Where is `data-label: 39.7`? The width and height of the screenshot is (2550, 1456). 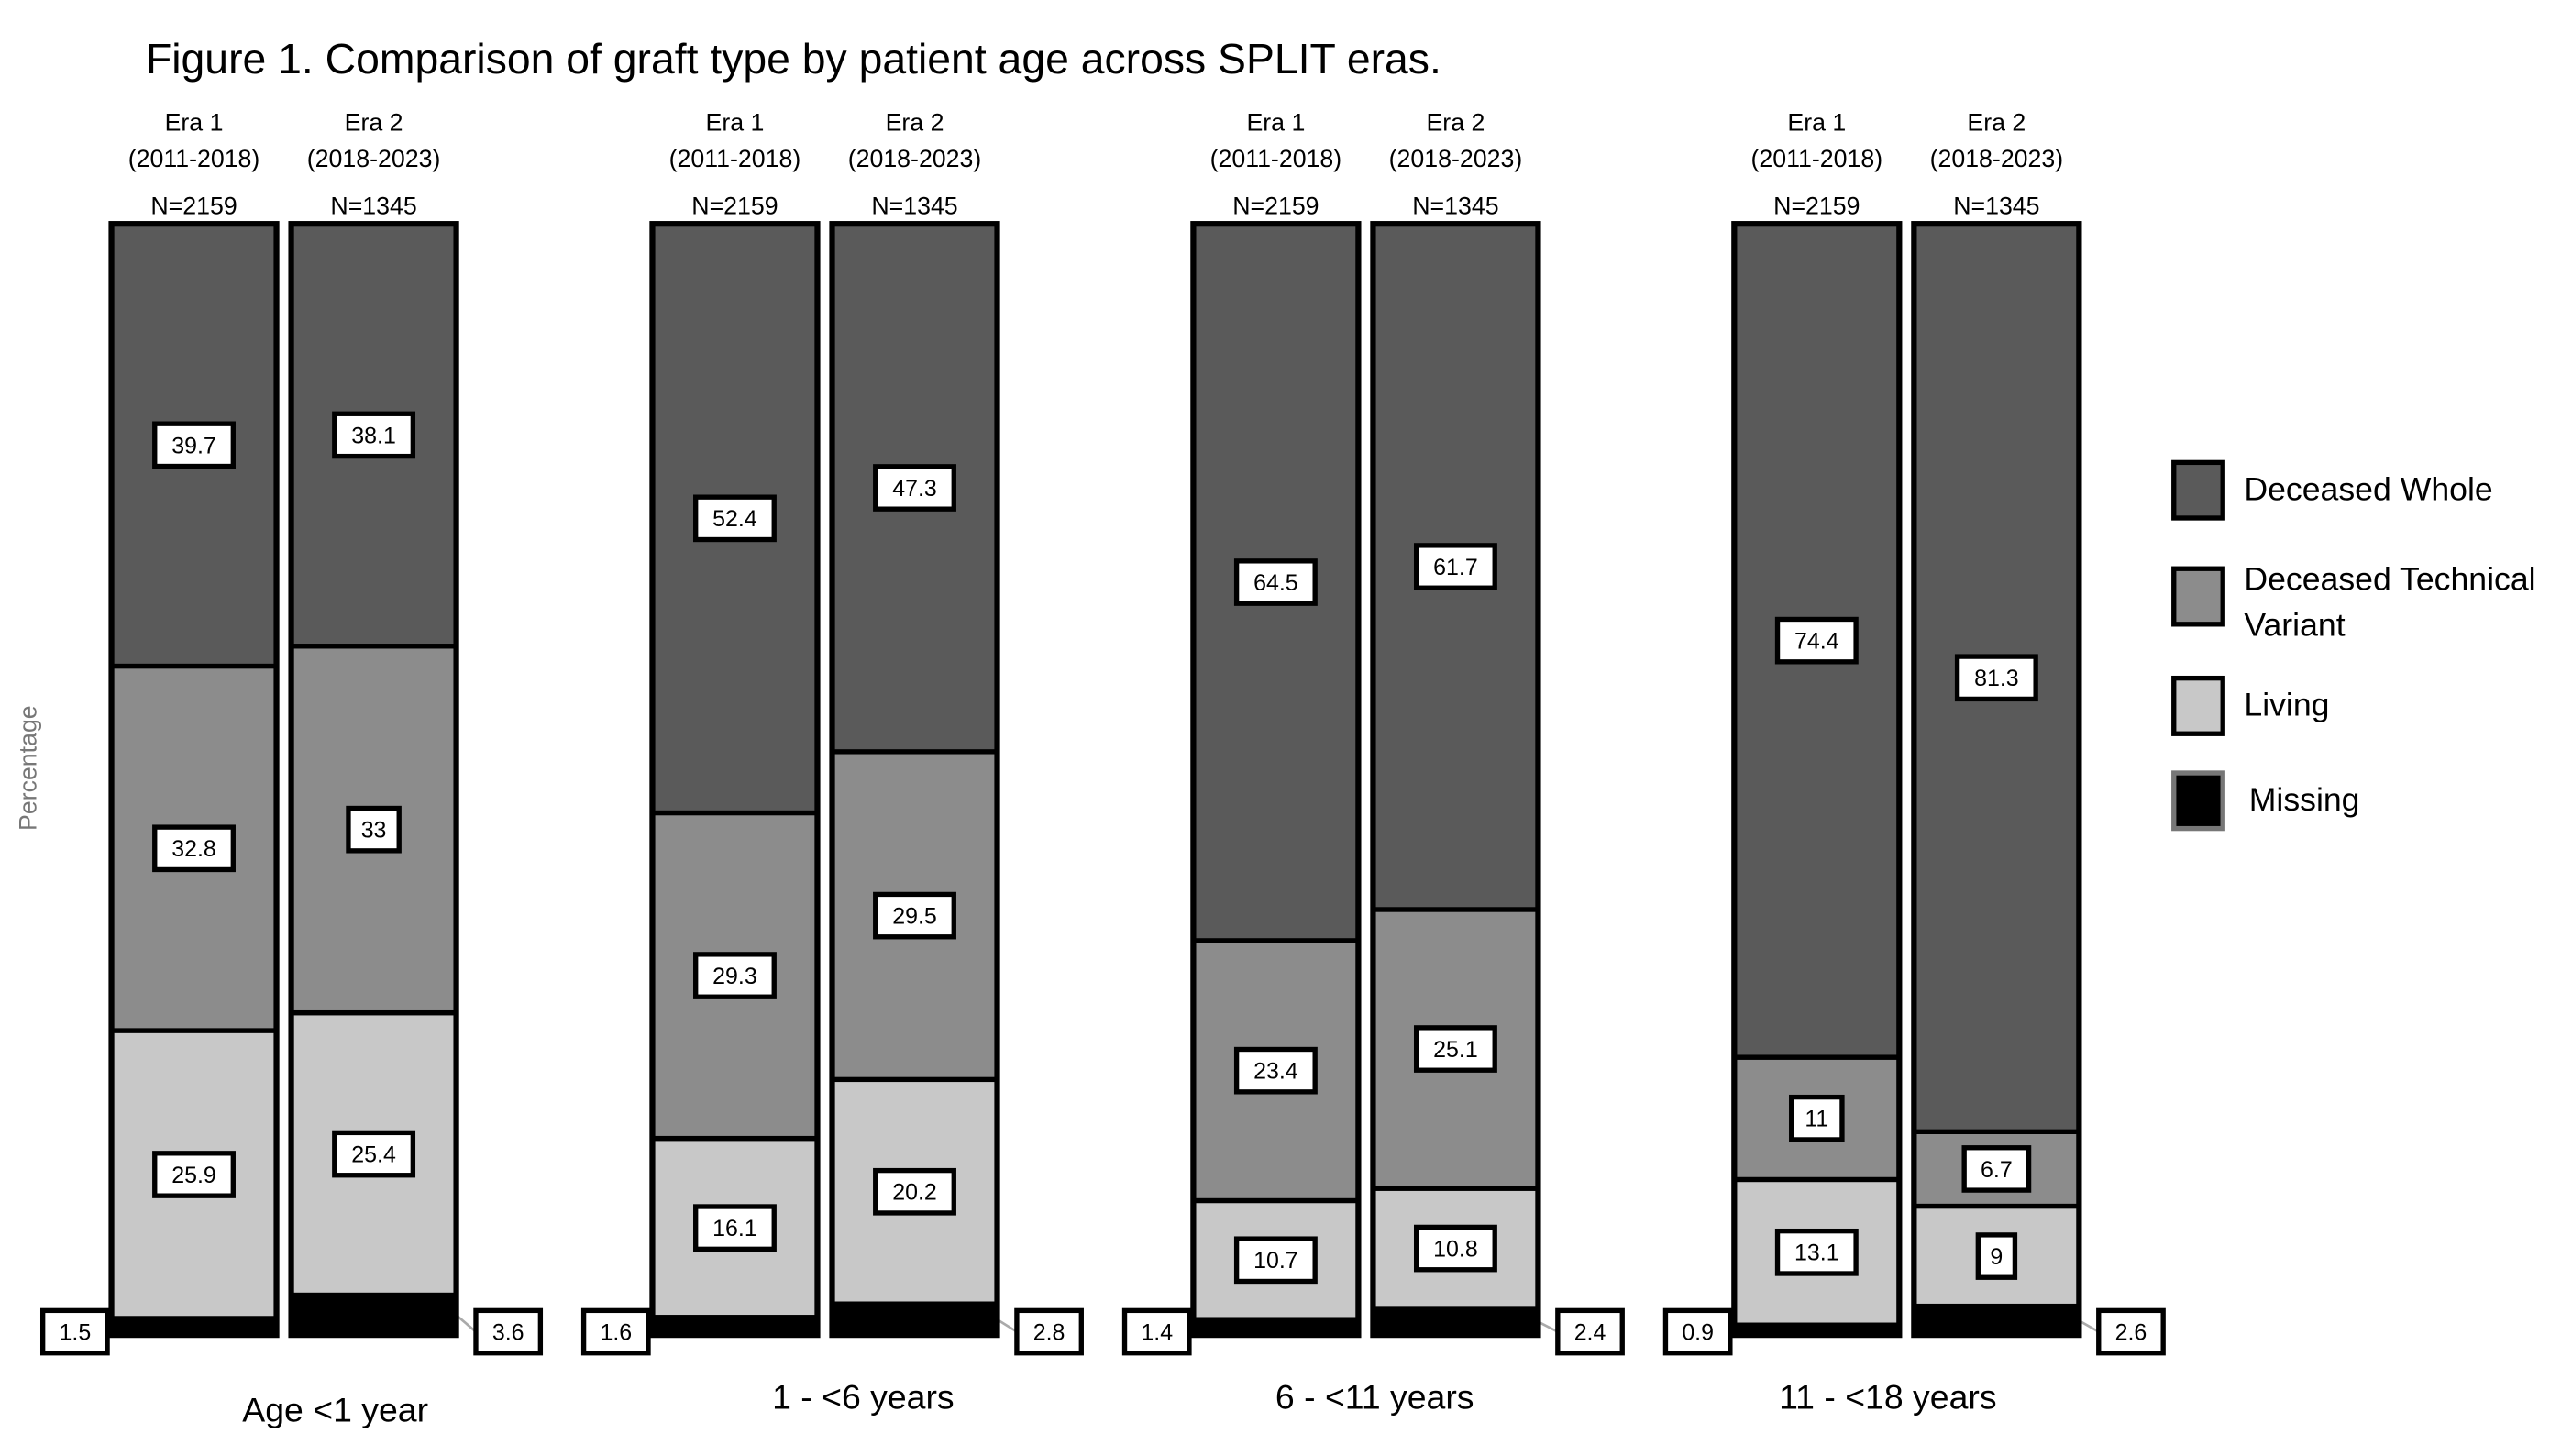
data-label: 39.7 is located at coordinates (193, 445).